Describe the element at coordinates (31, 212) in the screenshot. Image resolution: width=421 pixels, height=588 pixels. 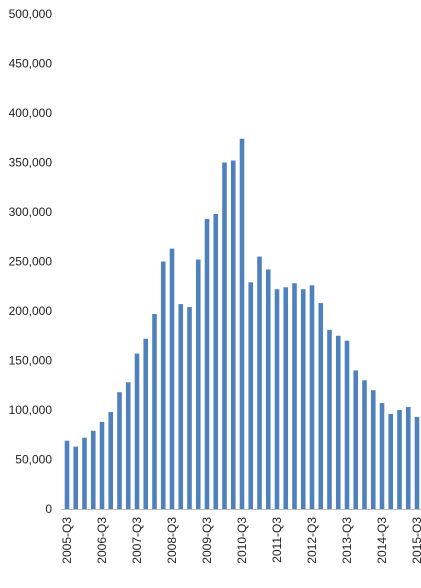
I see `y-tick-label: 300,000` at that location.